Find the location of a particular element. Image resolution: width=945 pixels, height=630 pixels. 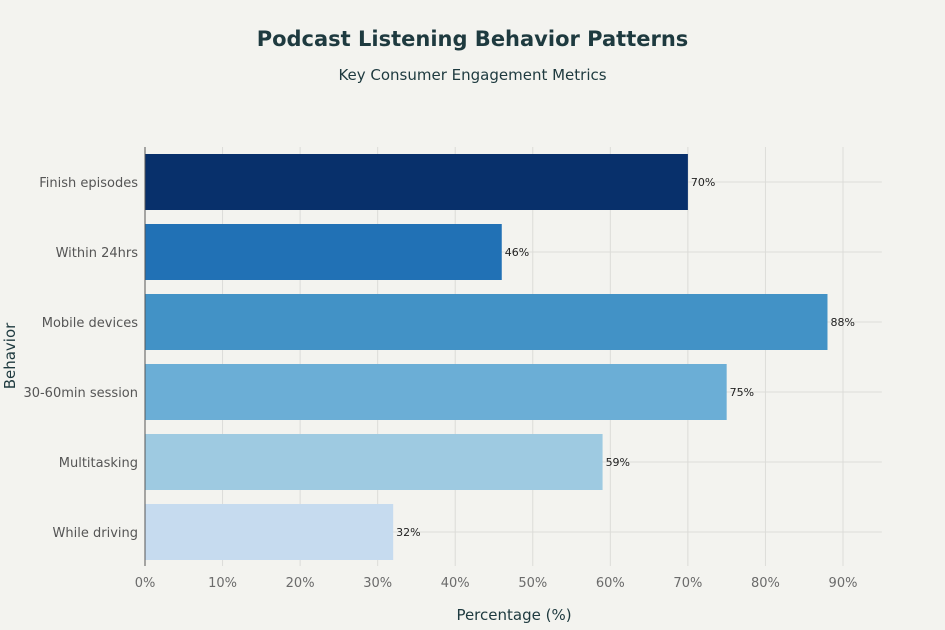

y-tick-label: 30-60min session is located at coordinates (80, 393).